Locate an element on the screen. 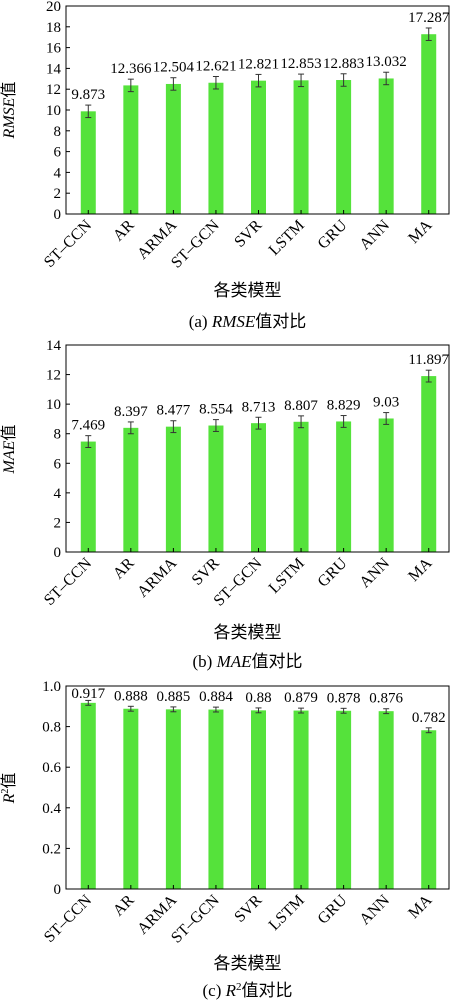 The image size is (453, 1000). category-label-6: LSTM is located at coordinates (287, 576).